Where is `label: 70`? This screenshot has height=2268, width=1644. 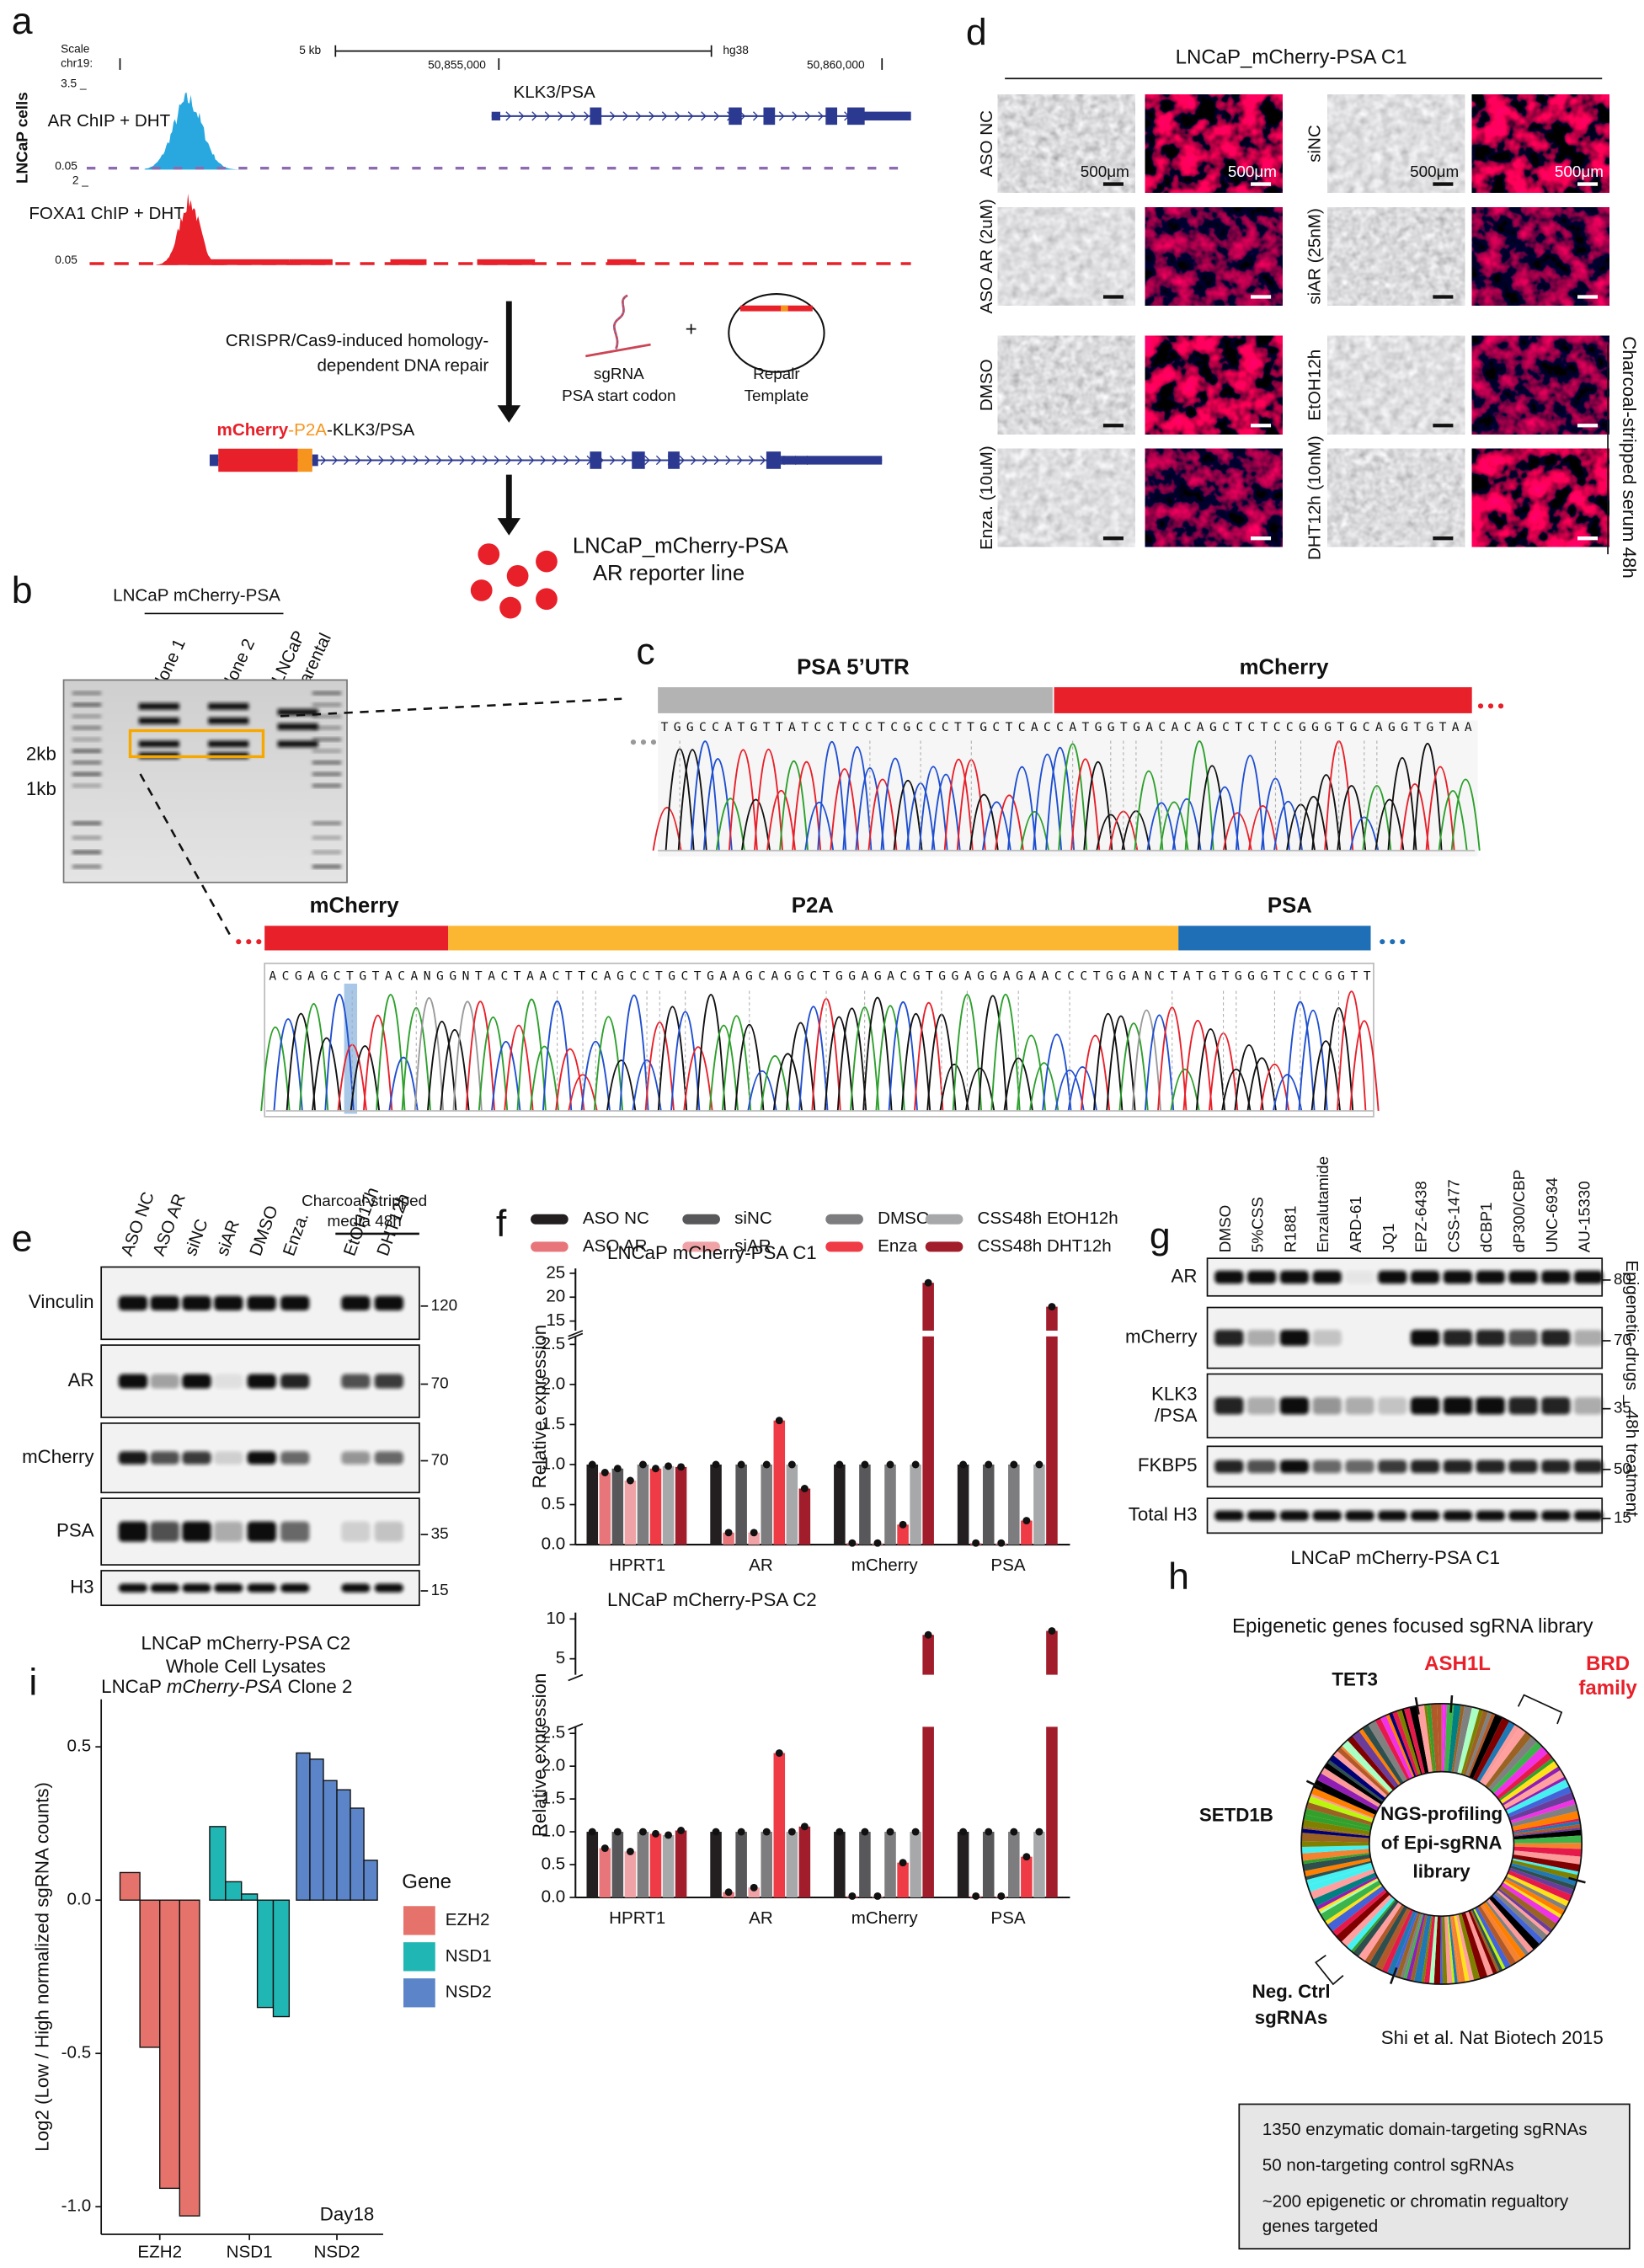 label: 70 is located at coordinates (440, 1460).